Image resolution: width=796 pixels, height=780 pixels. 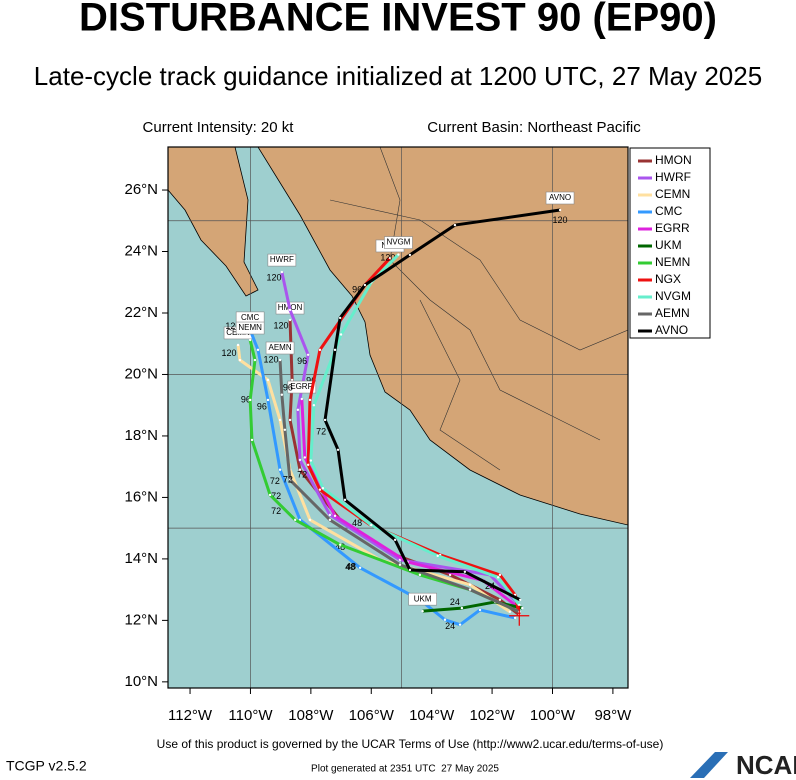 I want to click on legend-label: AVNO, so click(x=671, y=330).